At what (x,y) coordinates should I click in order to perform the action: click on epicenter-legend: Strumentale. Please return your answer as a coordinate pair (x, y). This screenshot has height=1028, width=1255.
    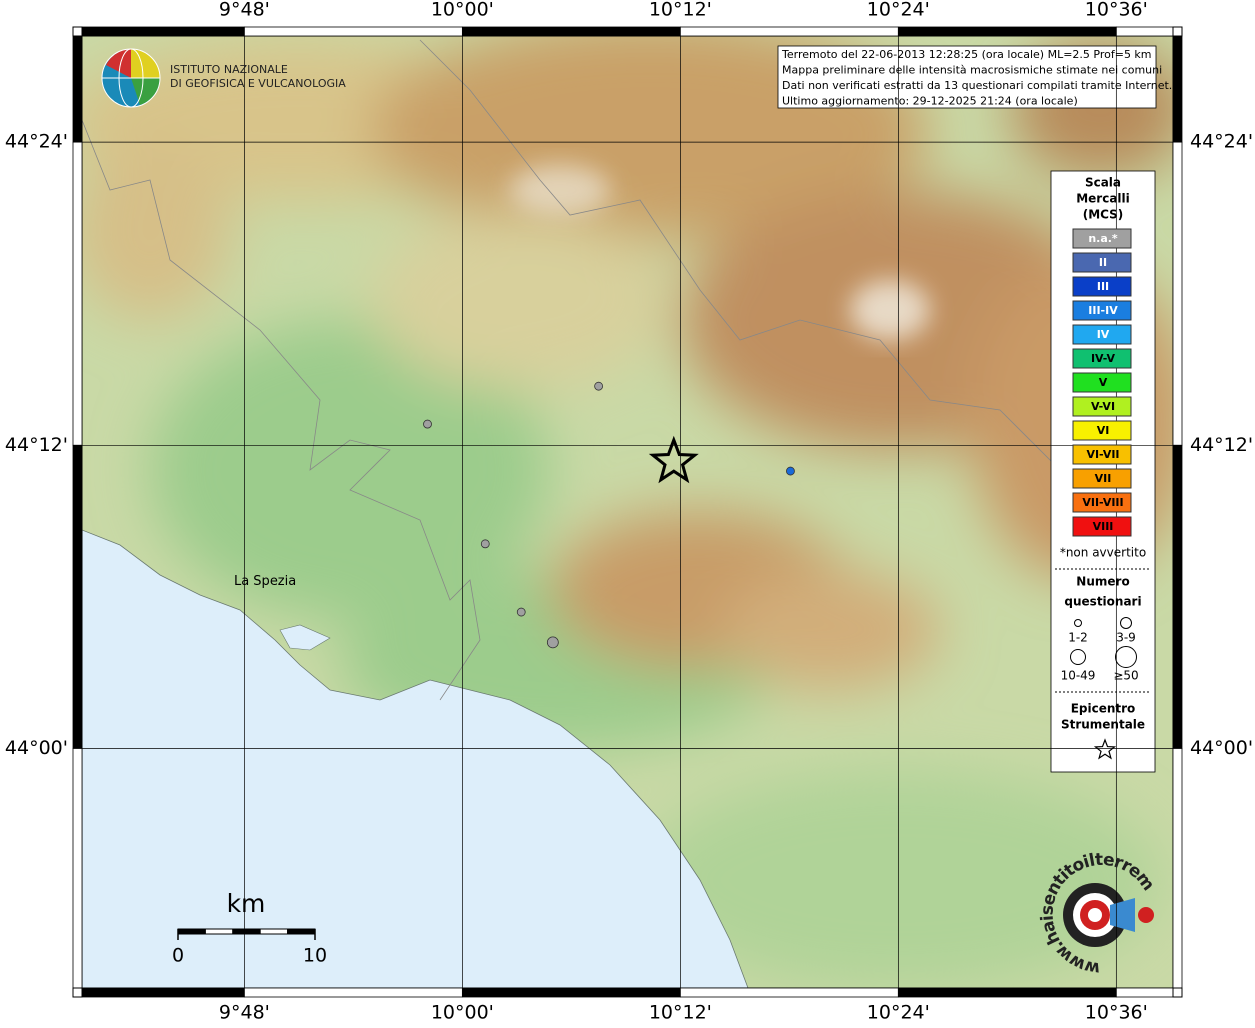
    Looking at the image, I should click on (1103, 725).